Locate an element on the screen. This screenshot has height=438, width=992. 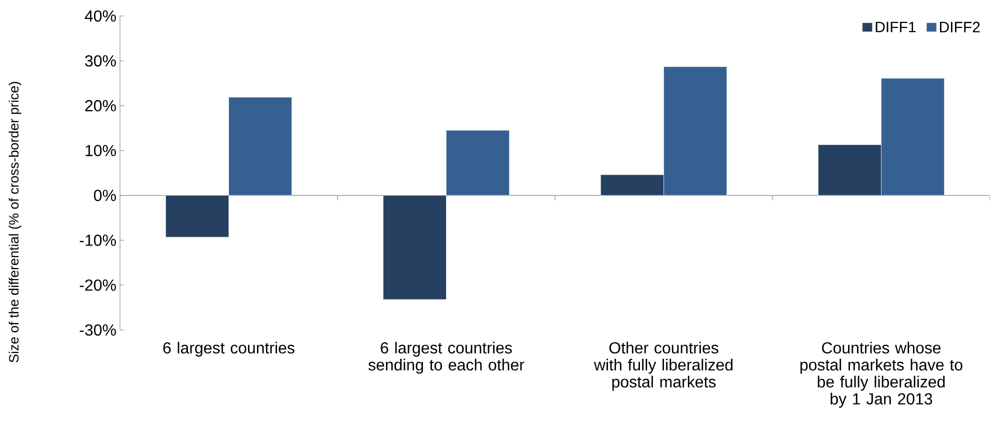
y-tick-label: 20% is located at coordinates (100, 106).